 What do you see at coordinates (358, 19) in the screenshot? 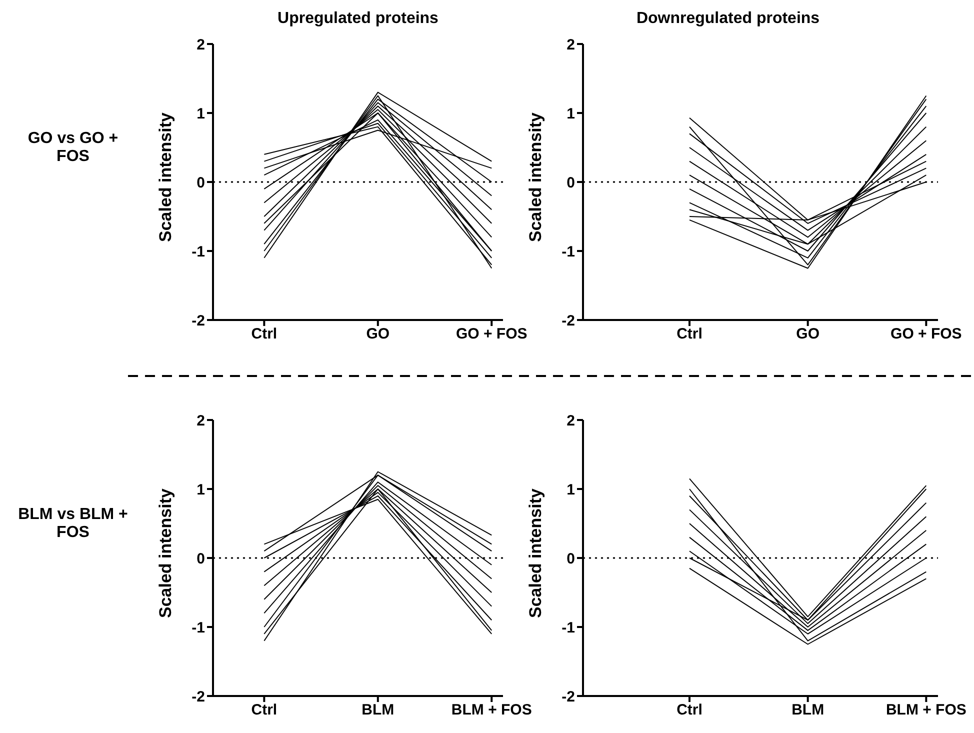
I see `chart-title: Upregulated proteins` at bounding box center [358, 19].